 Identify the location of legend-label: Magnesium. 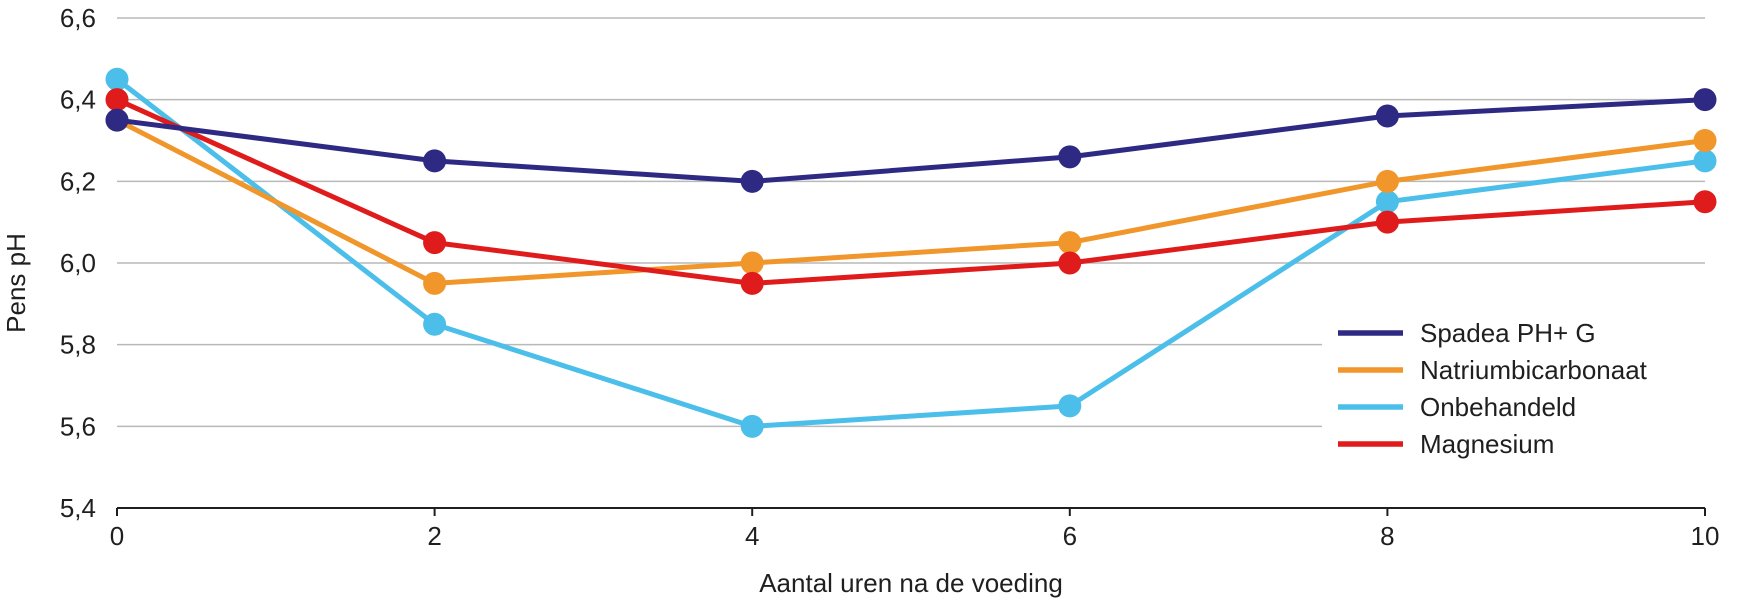
(1487, 444).